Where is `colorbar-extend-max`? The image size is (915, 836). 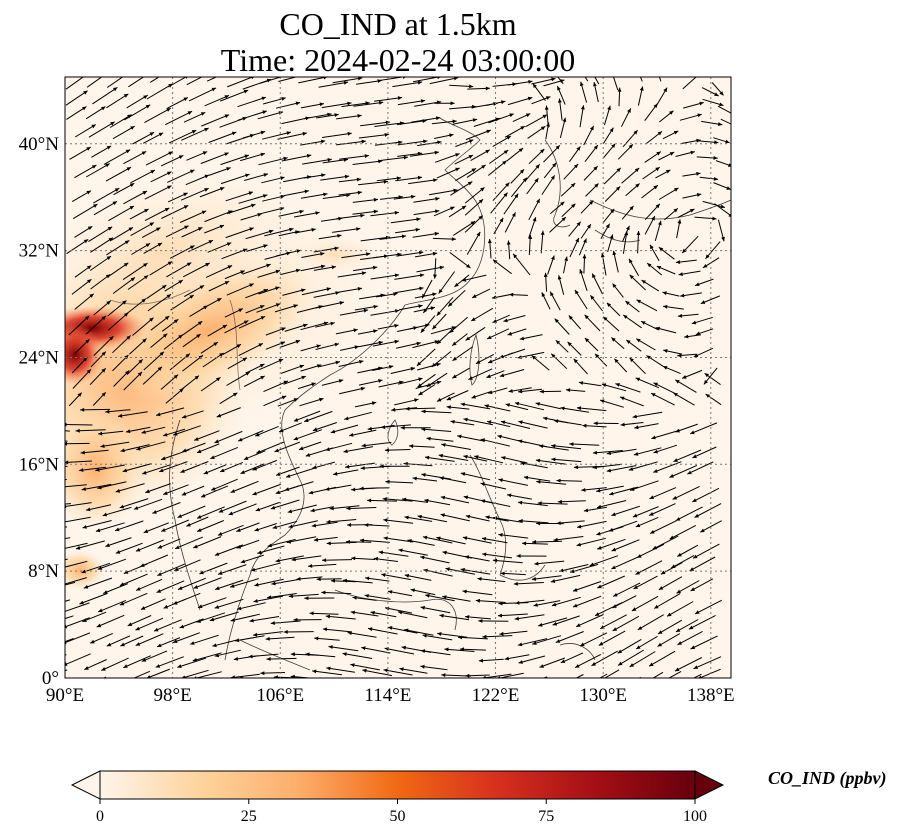 colorbar-extend-max is located at coordinates (709, 785).